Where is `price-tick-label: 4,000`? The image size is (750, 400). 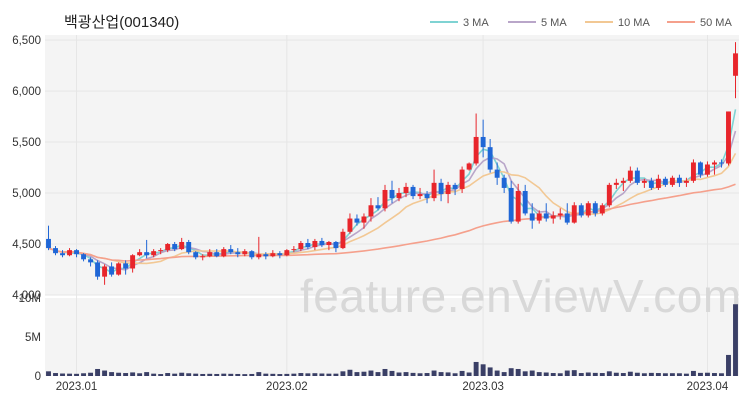 price-tick-label: 4,000 is located at coordinates (26, 296).